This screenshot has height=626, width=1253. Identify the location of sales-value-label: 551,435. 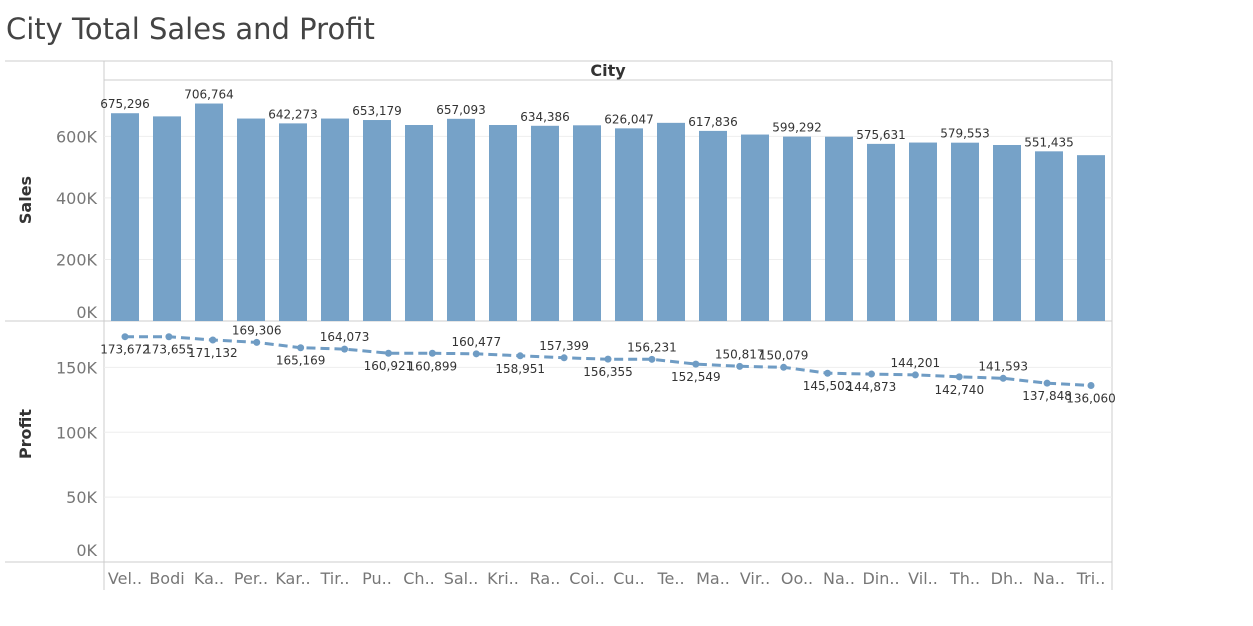
(1049, 142).